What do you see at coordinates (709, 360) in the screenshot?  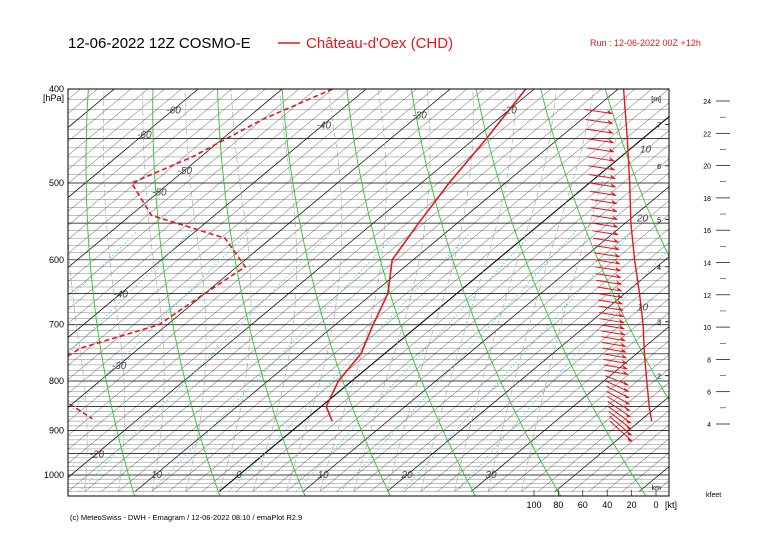 I see `kfeet-label: 8` at bounding box center [709, 360].